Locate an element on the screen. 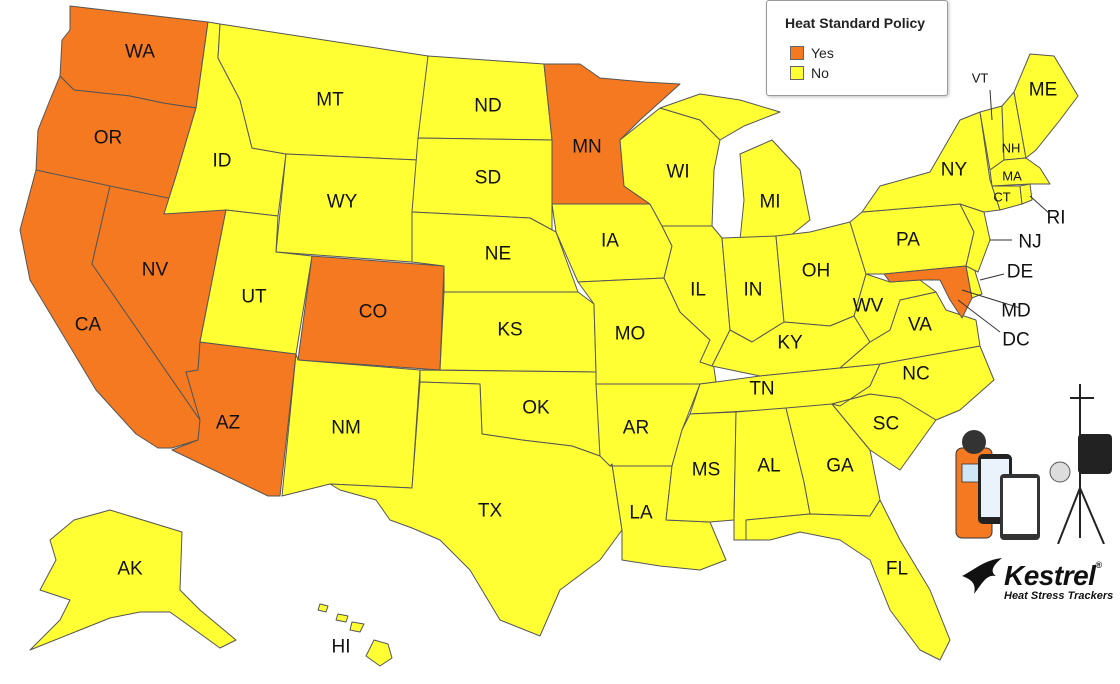 This screenshot has width=1120, height=684. brand-name: Kestrel® is located at coordinates (1053, 575).